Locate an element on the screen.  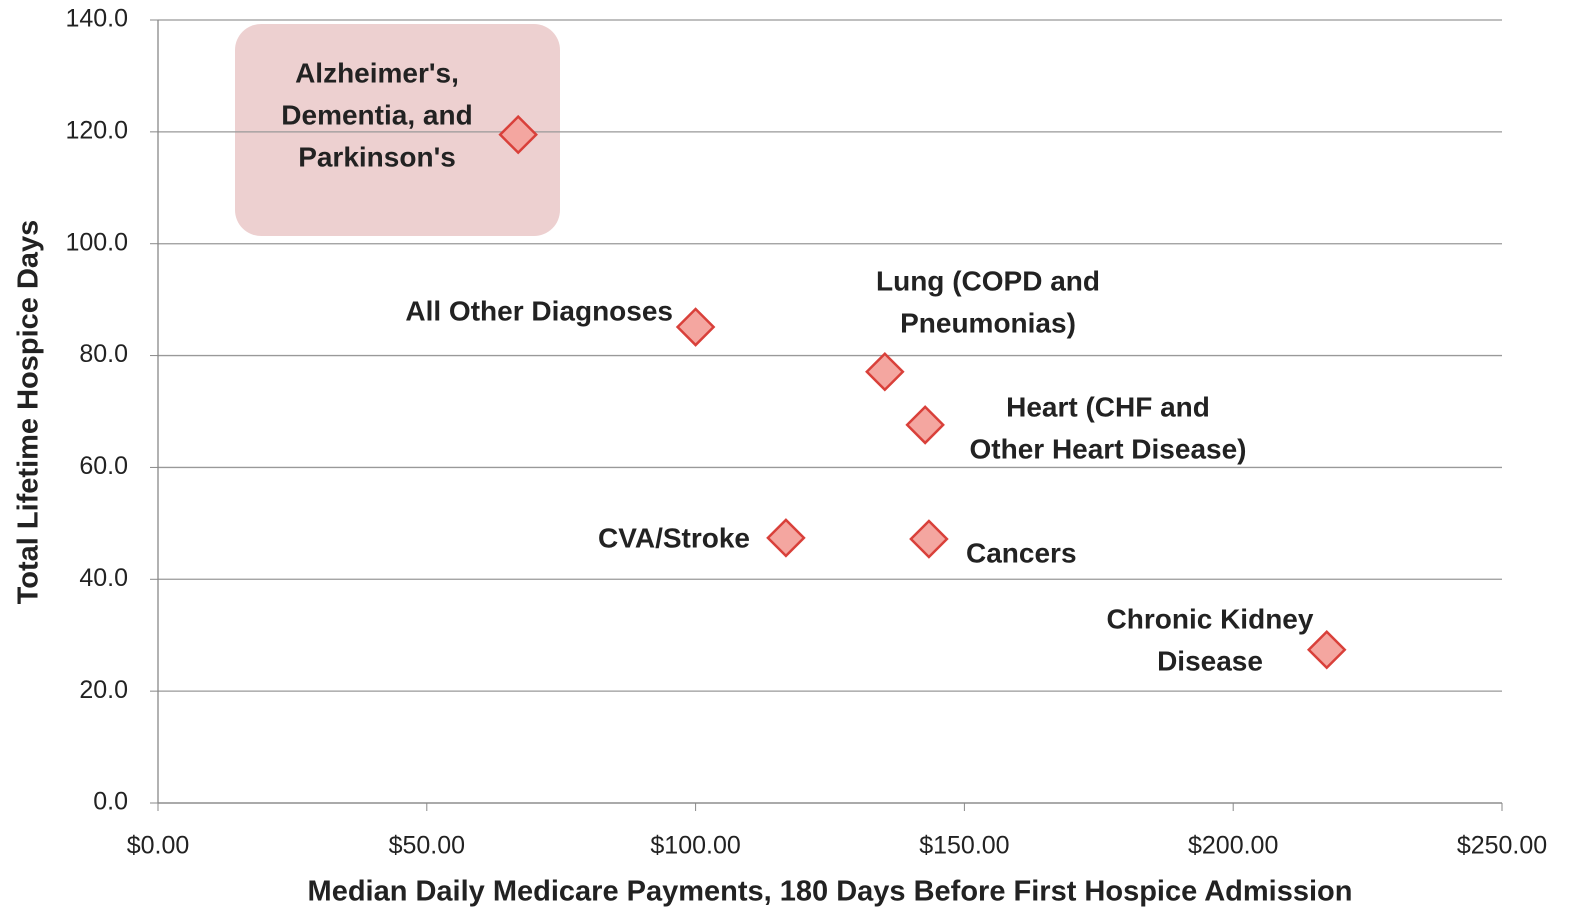
x-tick-label: $0.00 is located at coordinates (158, 846).